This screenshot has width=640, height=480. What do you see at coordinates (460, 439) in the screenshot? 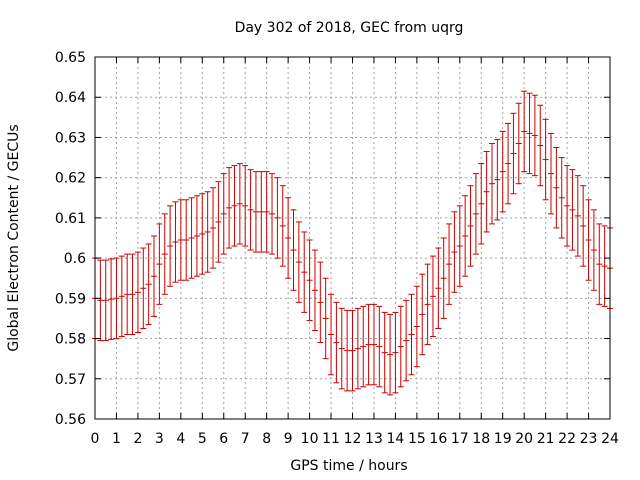
I see `x-tick-label: 17` at bounding box center [460, 439].